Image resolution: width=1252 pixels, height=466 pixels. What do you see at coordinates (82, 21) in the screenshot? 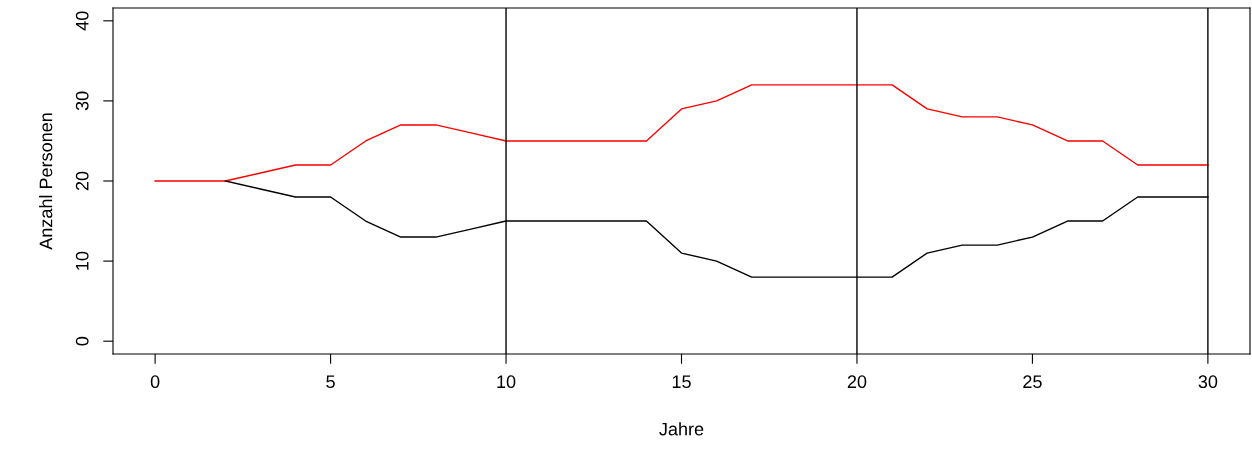
I see `y-tick-label: 40` at bounding box center [82, 21].